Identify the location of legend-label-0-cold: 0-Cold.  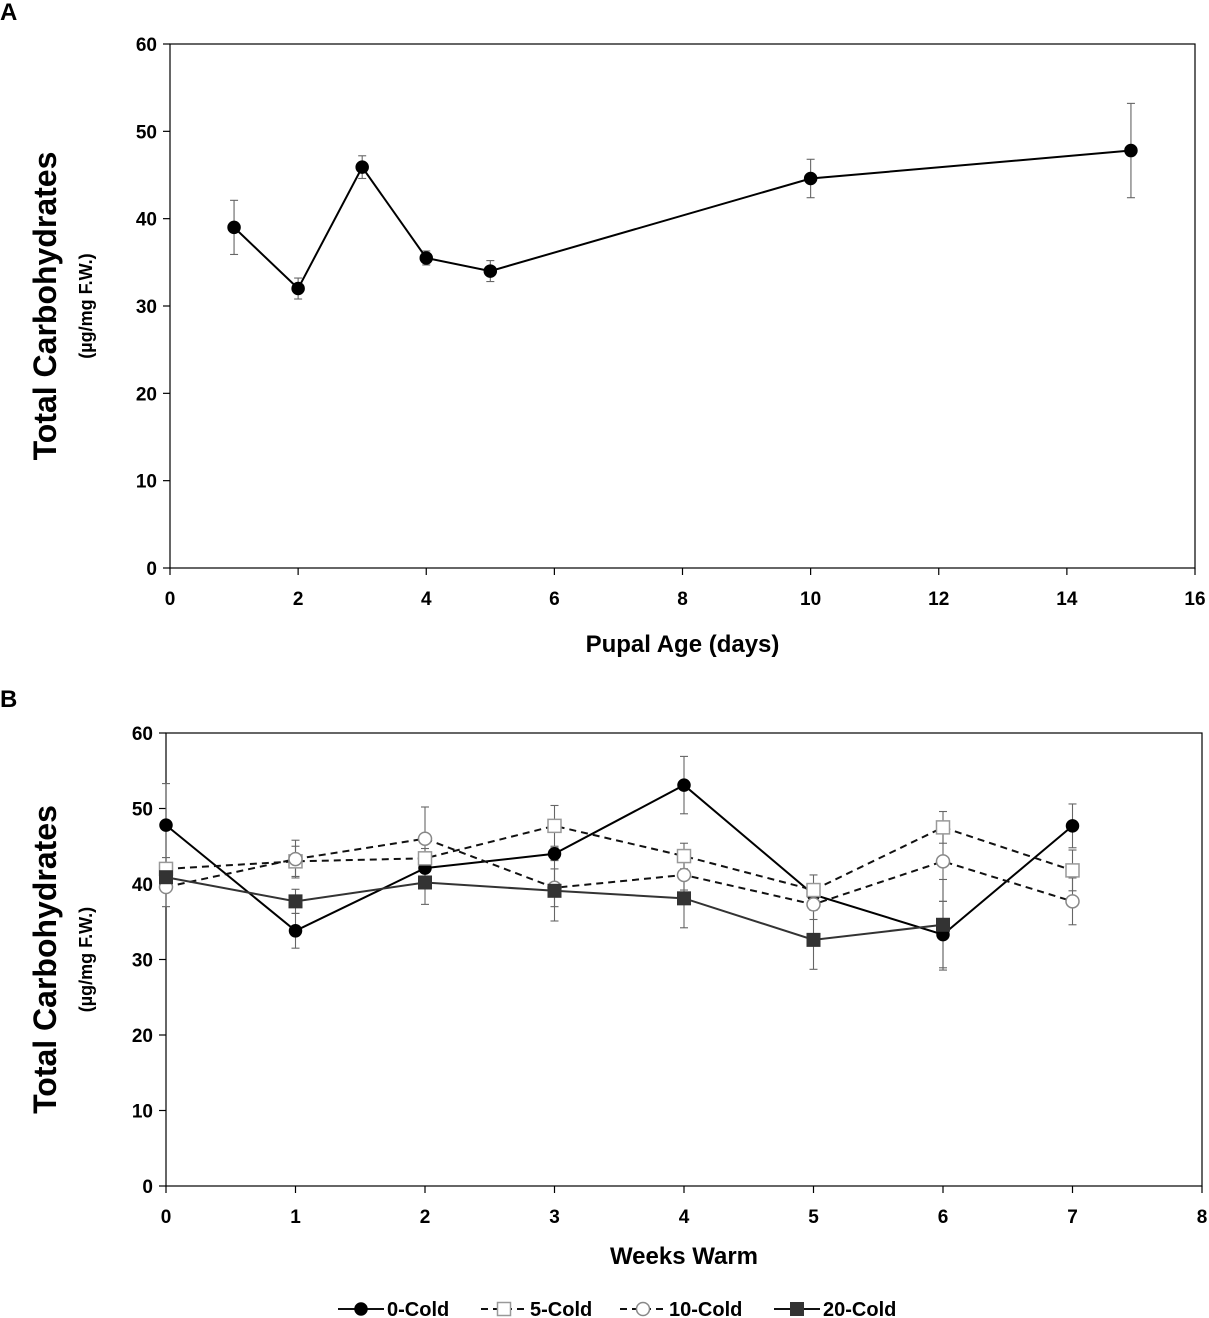
(418, 1308).